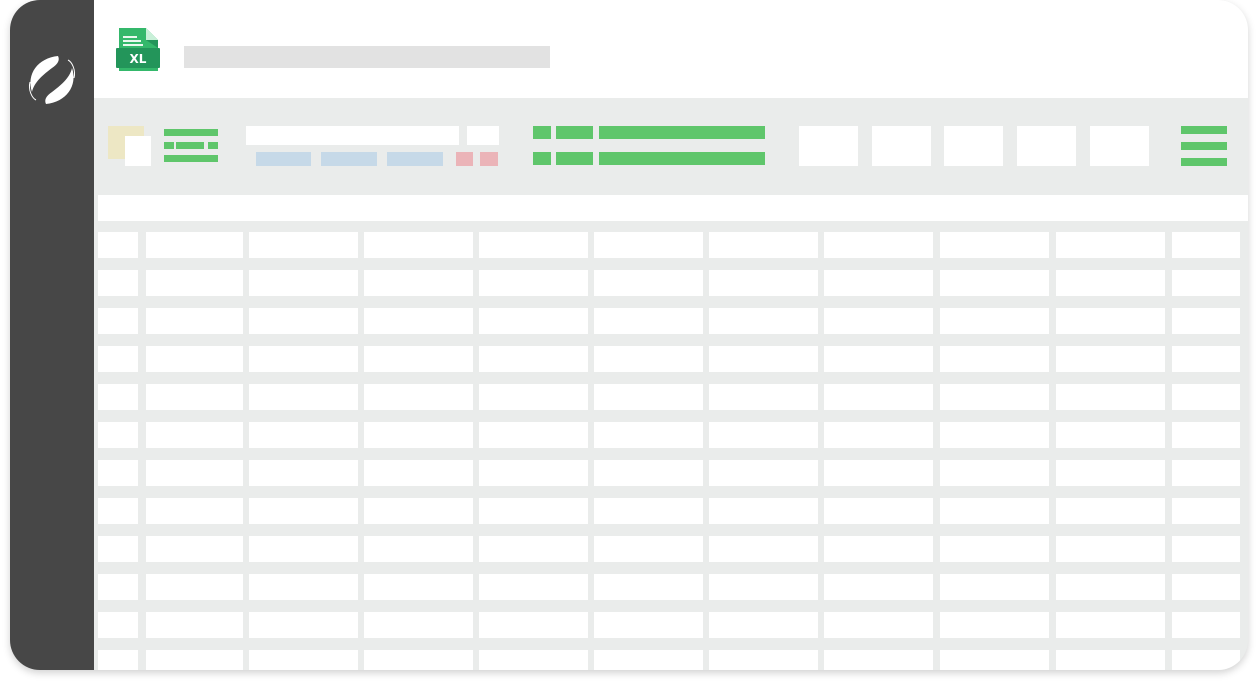 This screenshot has height=687, width=1256. Describe the element at coordinates (464, 159) in the screenshot. I see `fill-color-button` at that location.